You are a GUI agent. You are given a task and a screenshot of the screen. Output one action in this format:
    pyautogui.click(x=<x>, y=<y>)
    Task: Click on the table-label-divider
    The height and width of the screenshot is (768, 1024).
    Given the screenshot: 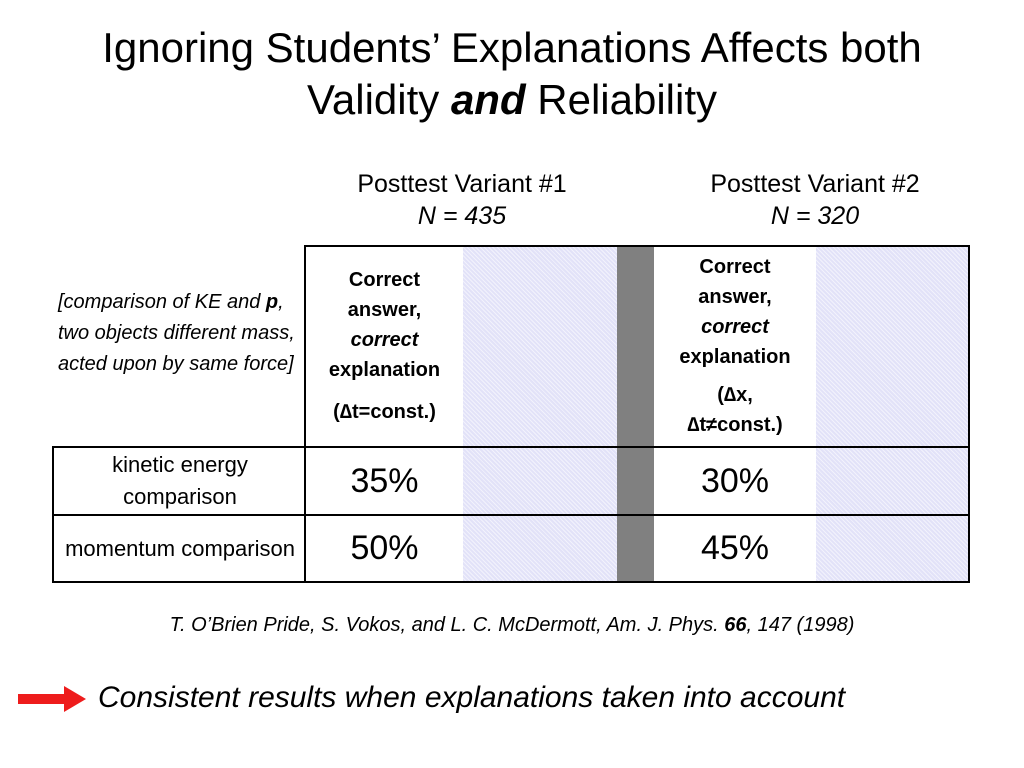 What is the action you would take?
    pyautogui.click(x=305, y=414)
    